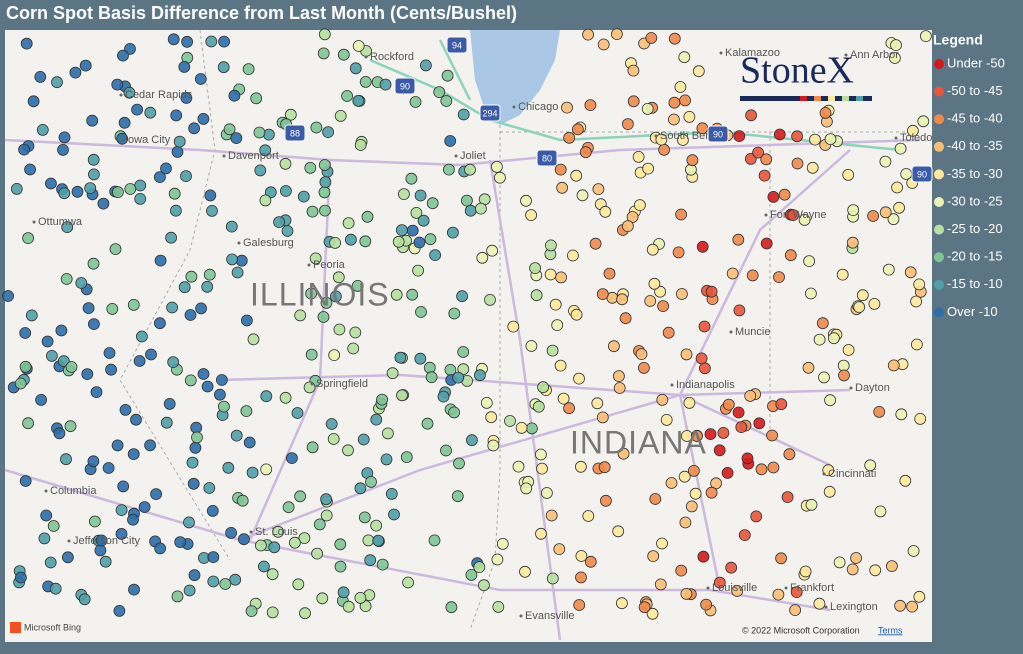  Describe the element at coordinates (734, 588) in the screenshot. I see `city-label: Louisville` at that location.